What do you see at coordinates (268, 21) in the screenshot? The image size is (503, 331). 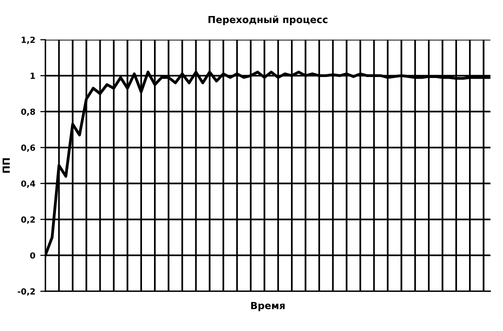 I see `chart-title: Переходный процесс` at bounding box center [268, 21].